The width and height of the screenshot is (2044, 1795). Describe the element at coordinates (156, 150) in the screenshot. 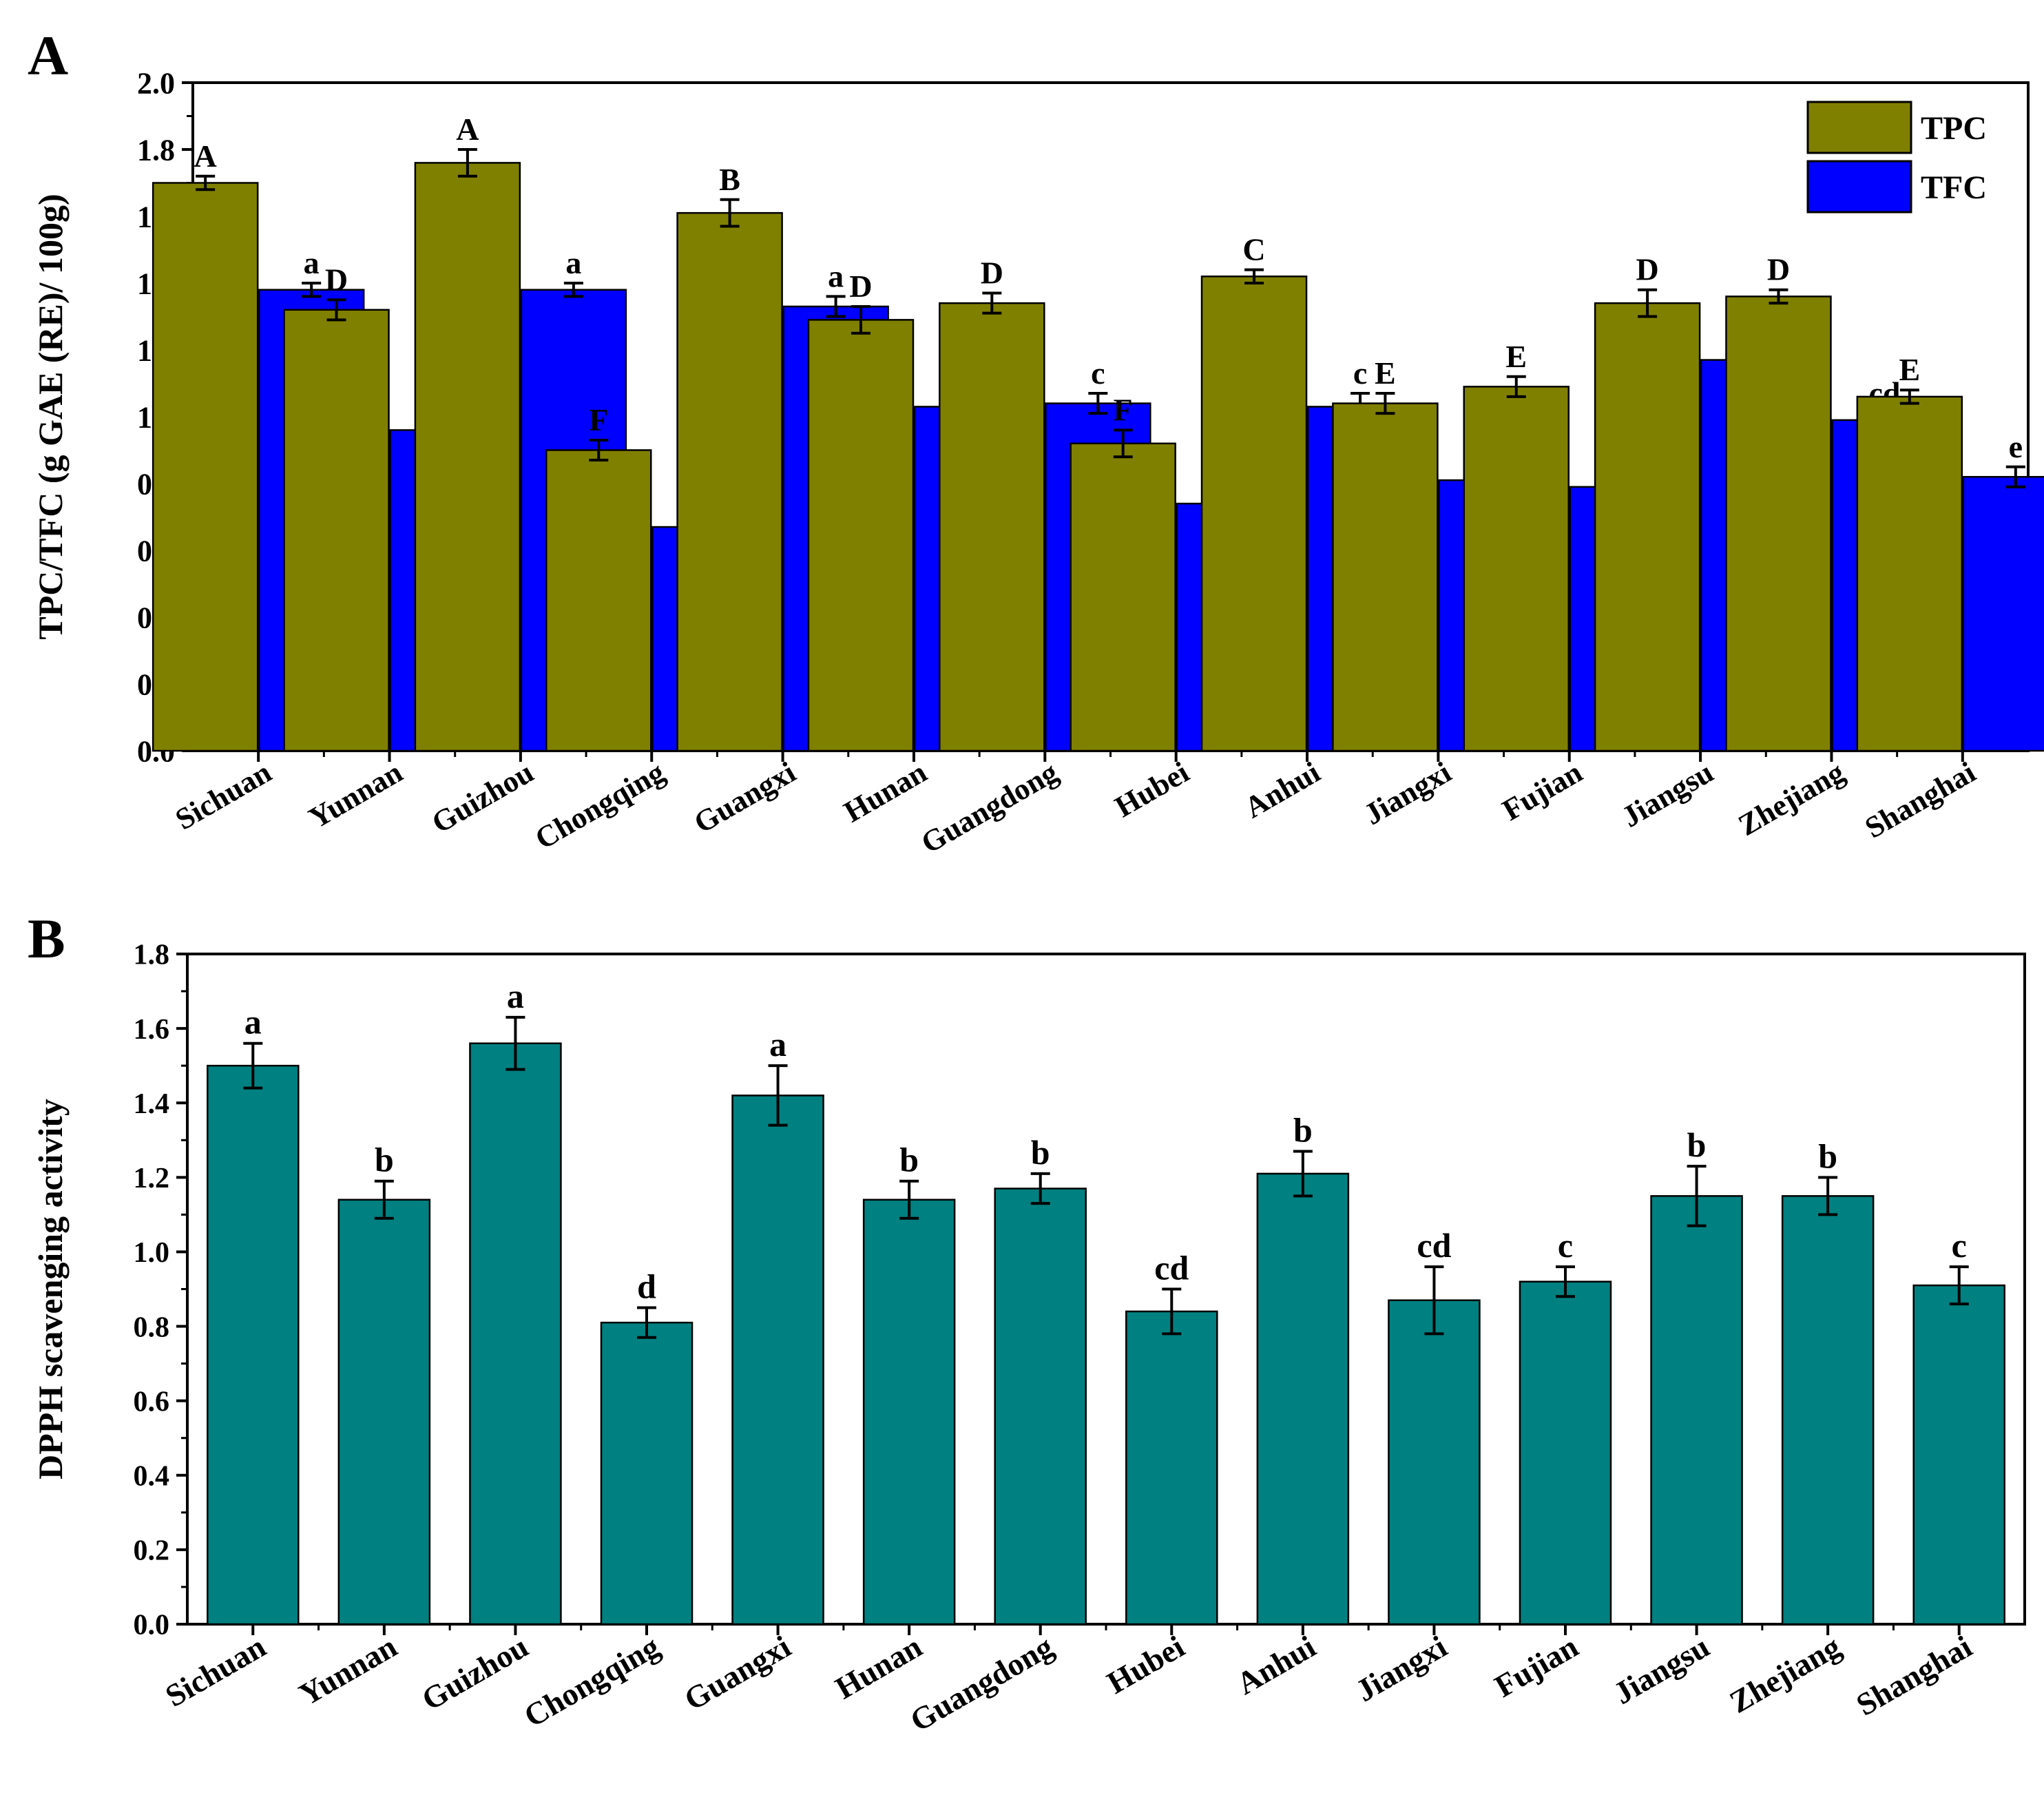

I see `y-tick-label: 1.8` at that location.